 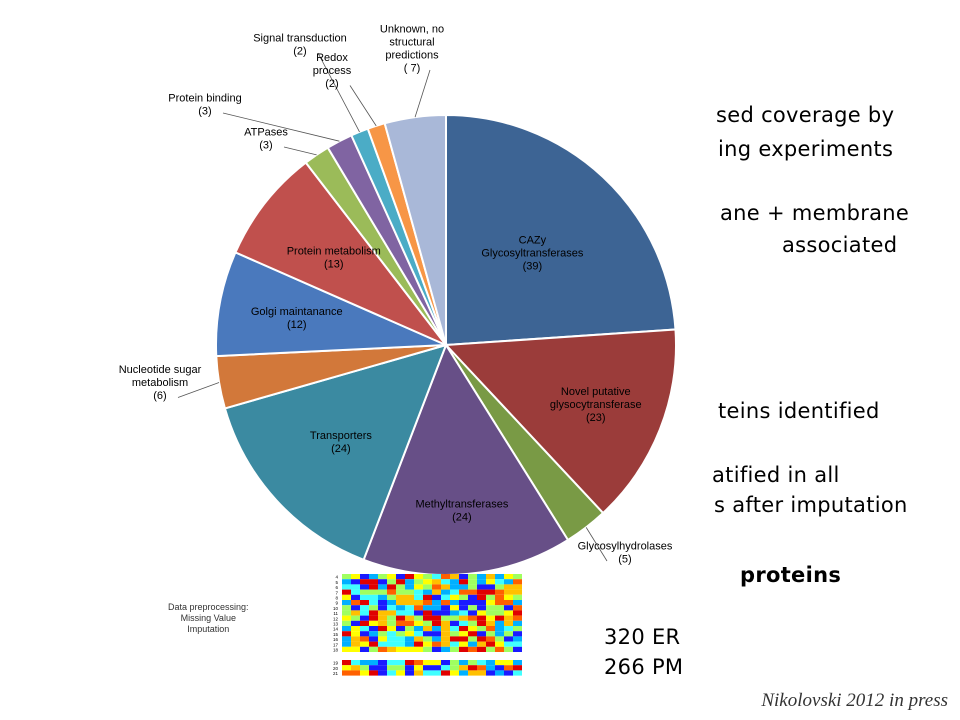 I want to click on leader-line, so click(x=198, y=390).